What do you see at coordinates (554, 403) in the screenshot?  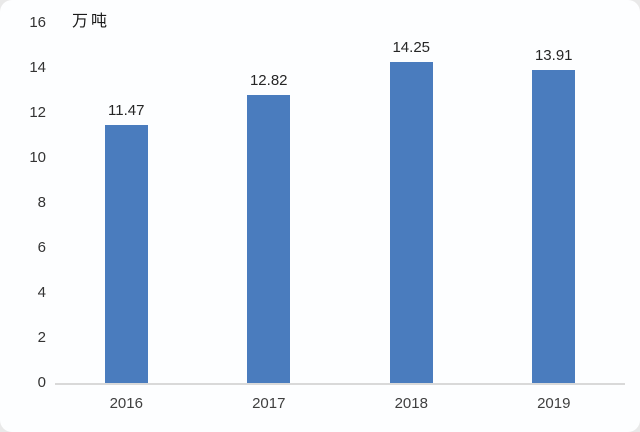 I see `x-tick-label: 2019` at bounding box center [554, 403].